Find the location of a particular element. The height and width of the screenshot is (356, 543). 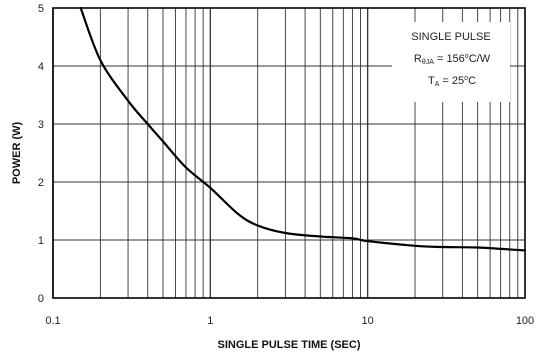

y-tick-label: 5 is located at coordinates (41, 9).